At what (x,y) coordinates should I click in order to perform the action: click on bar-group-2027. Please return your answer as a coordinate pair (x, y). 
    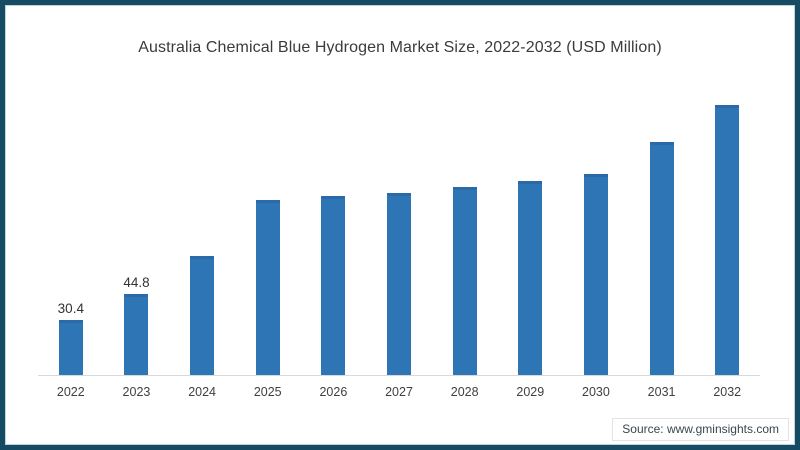
    Looking at the image, I should click on (399, 235).